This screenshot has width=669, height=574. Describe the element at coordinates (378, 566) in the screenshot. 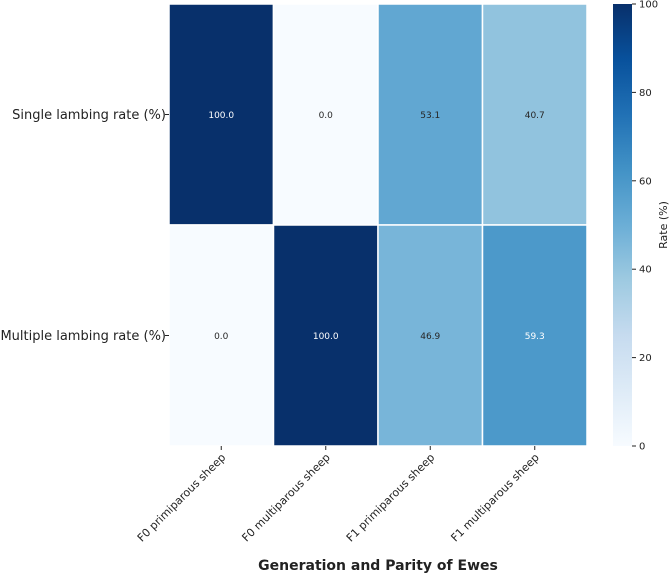

I see `x-axis-title: Generation and Parity of Ewes` at that location.